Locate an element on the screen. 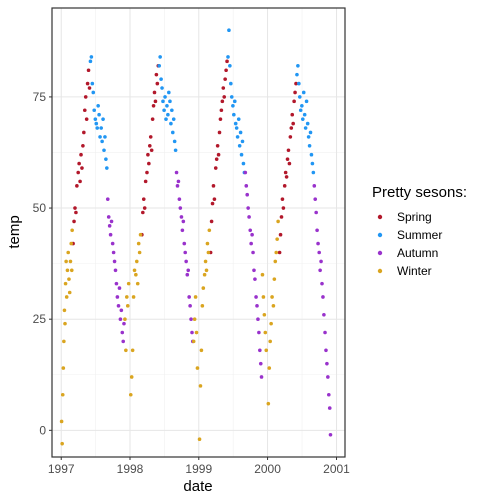 This screenshot has height=504, width=504. legend-label-spring: Spring is located at coordinates (414, 217).